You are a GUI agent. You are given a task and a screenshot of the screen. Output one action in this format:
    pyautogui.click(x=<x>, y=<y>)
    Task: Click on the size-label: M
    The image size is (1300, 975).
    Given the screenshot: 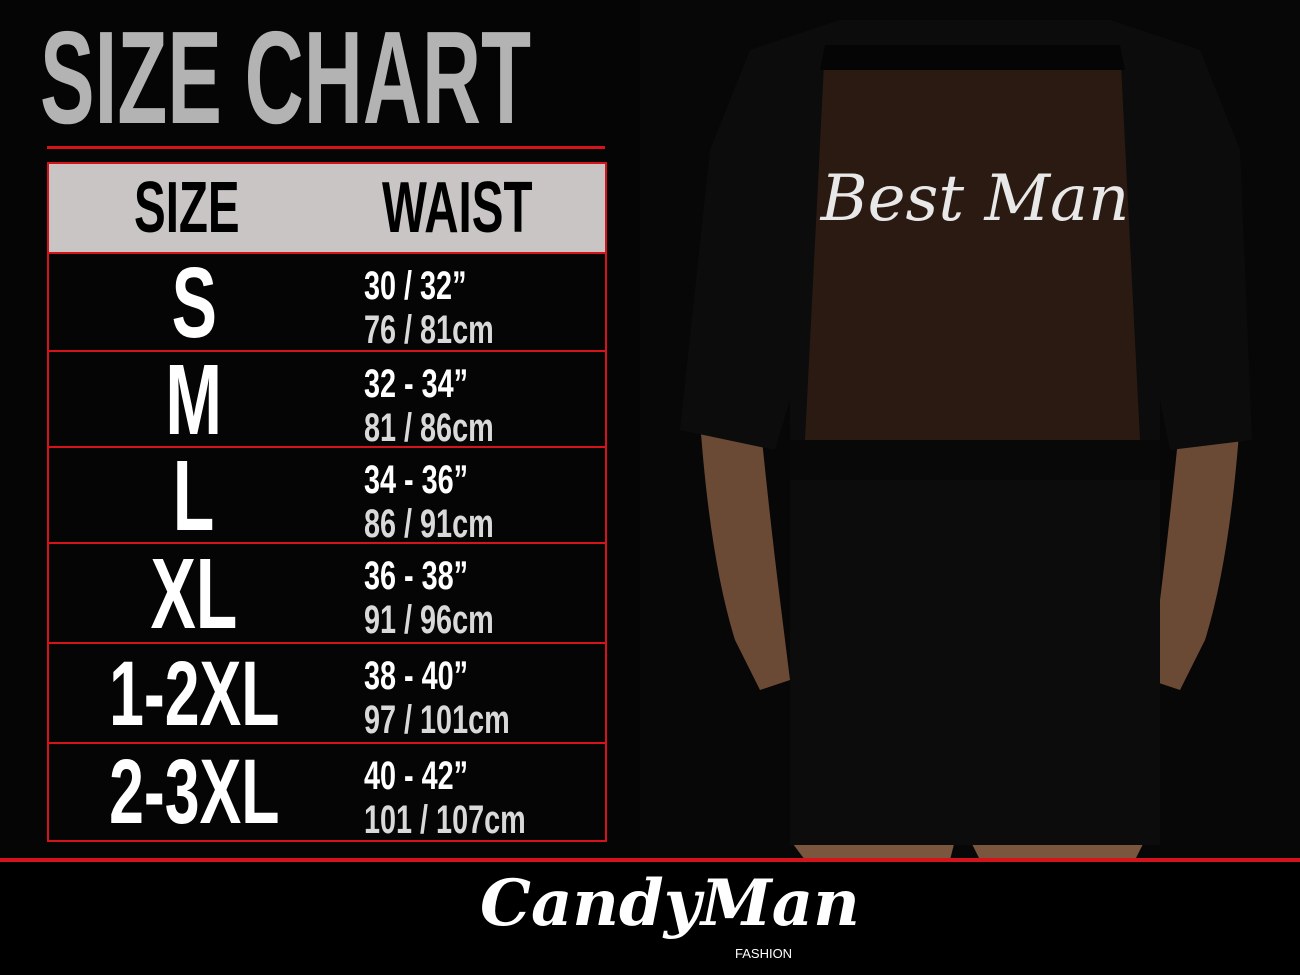 What is the action you would take?
    pyautogui.click(x=194, y=400)
    